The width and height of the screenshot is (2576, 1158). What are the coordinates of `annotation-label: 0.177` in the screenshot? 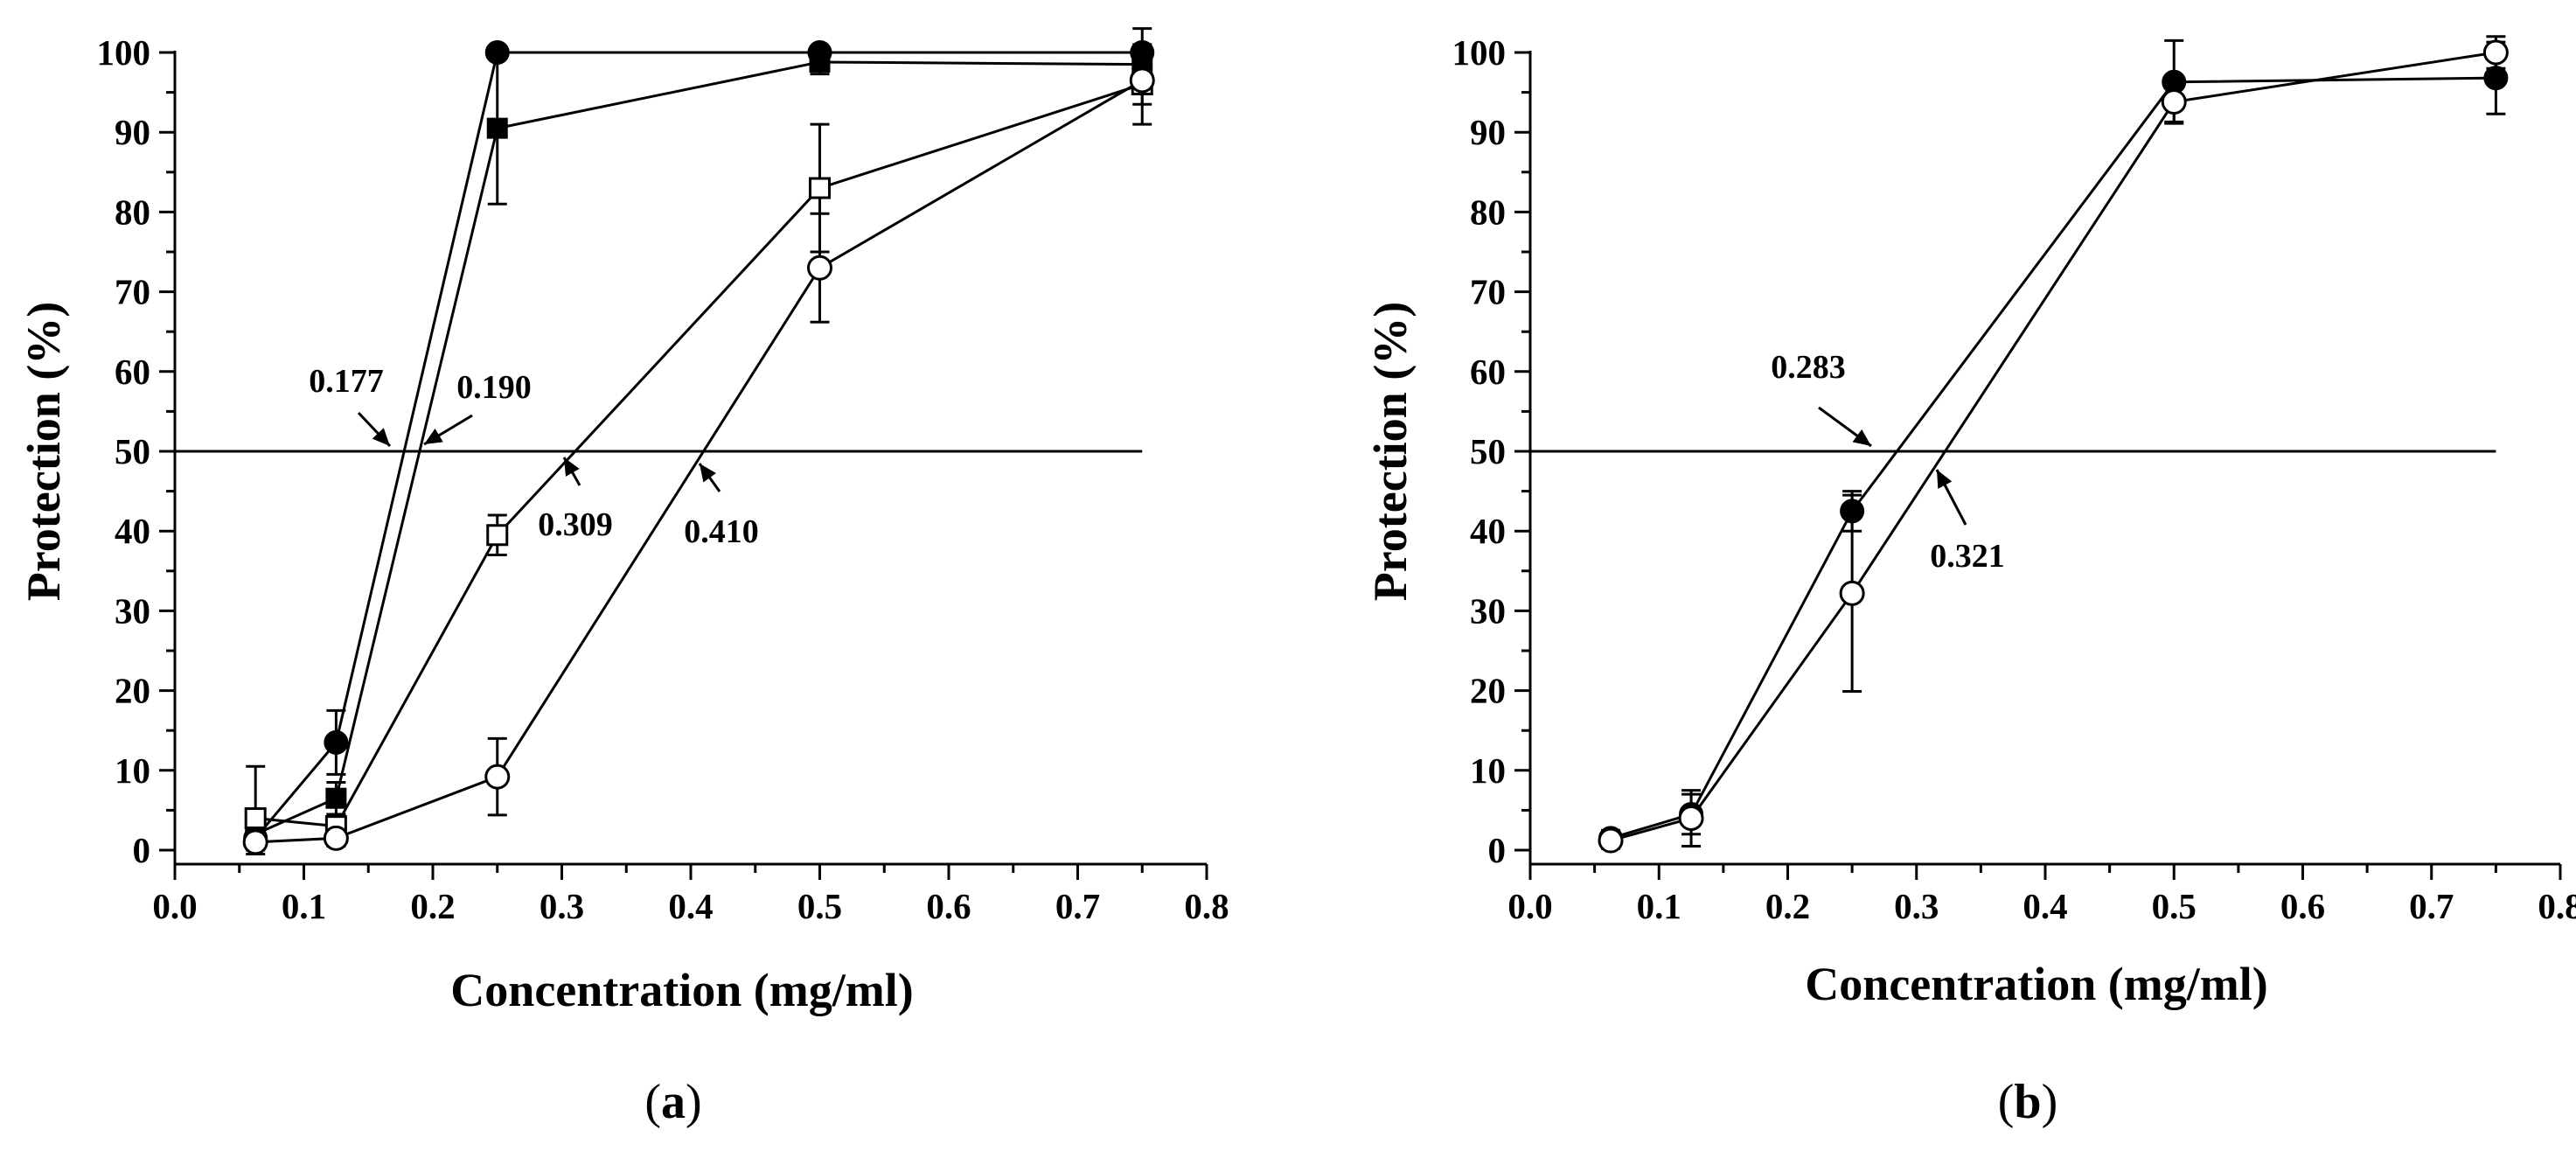 It's located at (346, 381).